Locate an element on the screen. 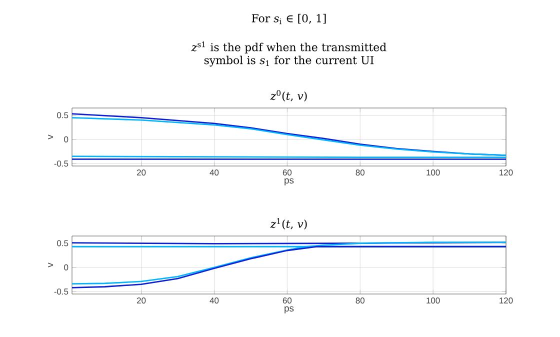 Image resolution: width=560 pixels, height=337 pixels. chart-title: z$^{1}$(t, v) is located at coordinates (288, 224).